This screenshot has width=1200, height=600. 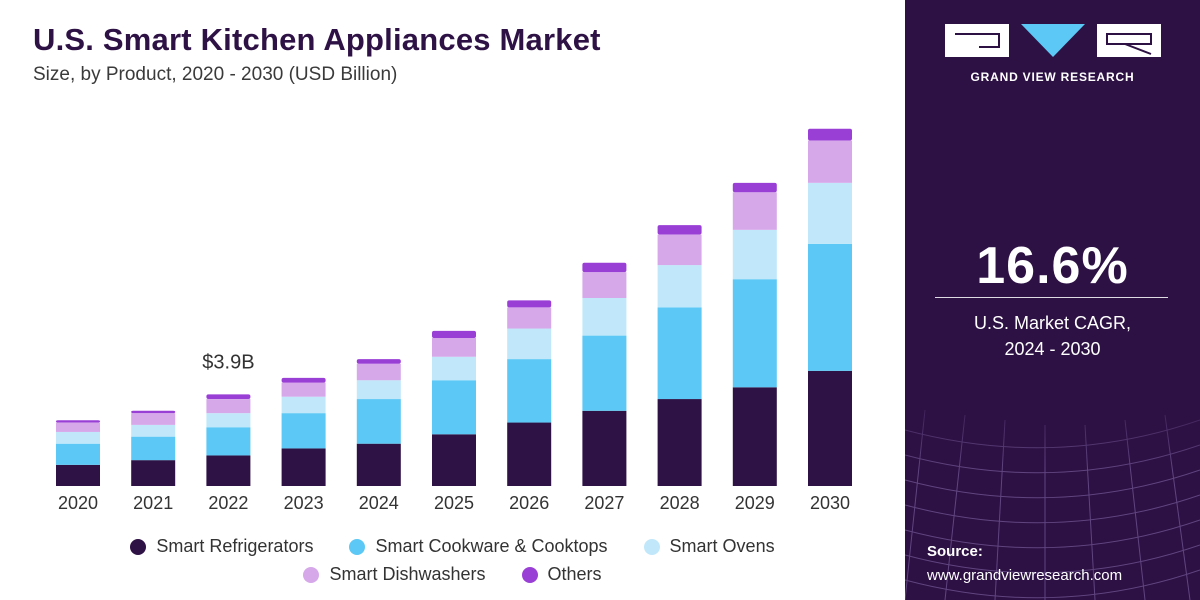 I want to click on grid-floor-decoration, so click(x=1052, y=490).